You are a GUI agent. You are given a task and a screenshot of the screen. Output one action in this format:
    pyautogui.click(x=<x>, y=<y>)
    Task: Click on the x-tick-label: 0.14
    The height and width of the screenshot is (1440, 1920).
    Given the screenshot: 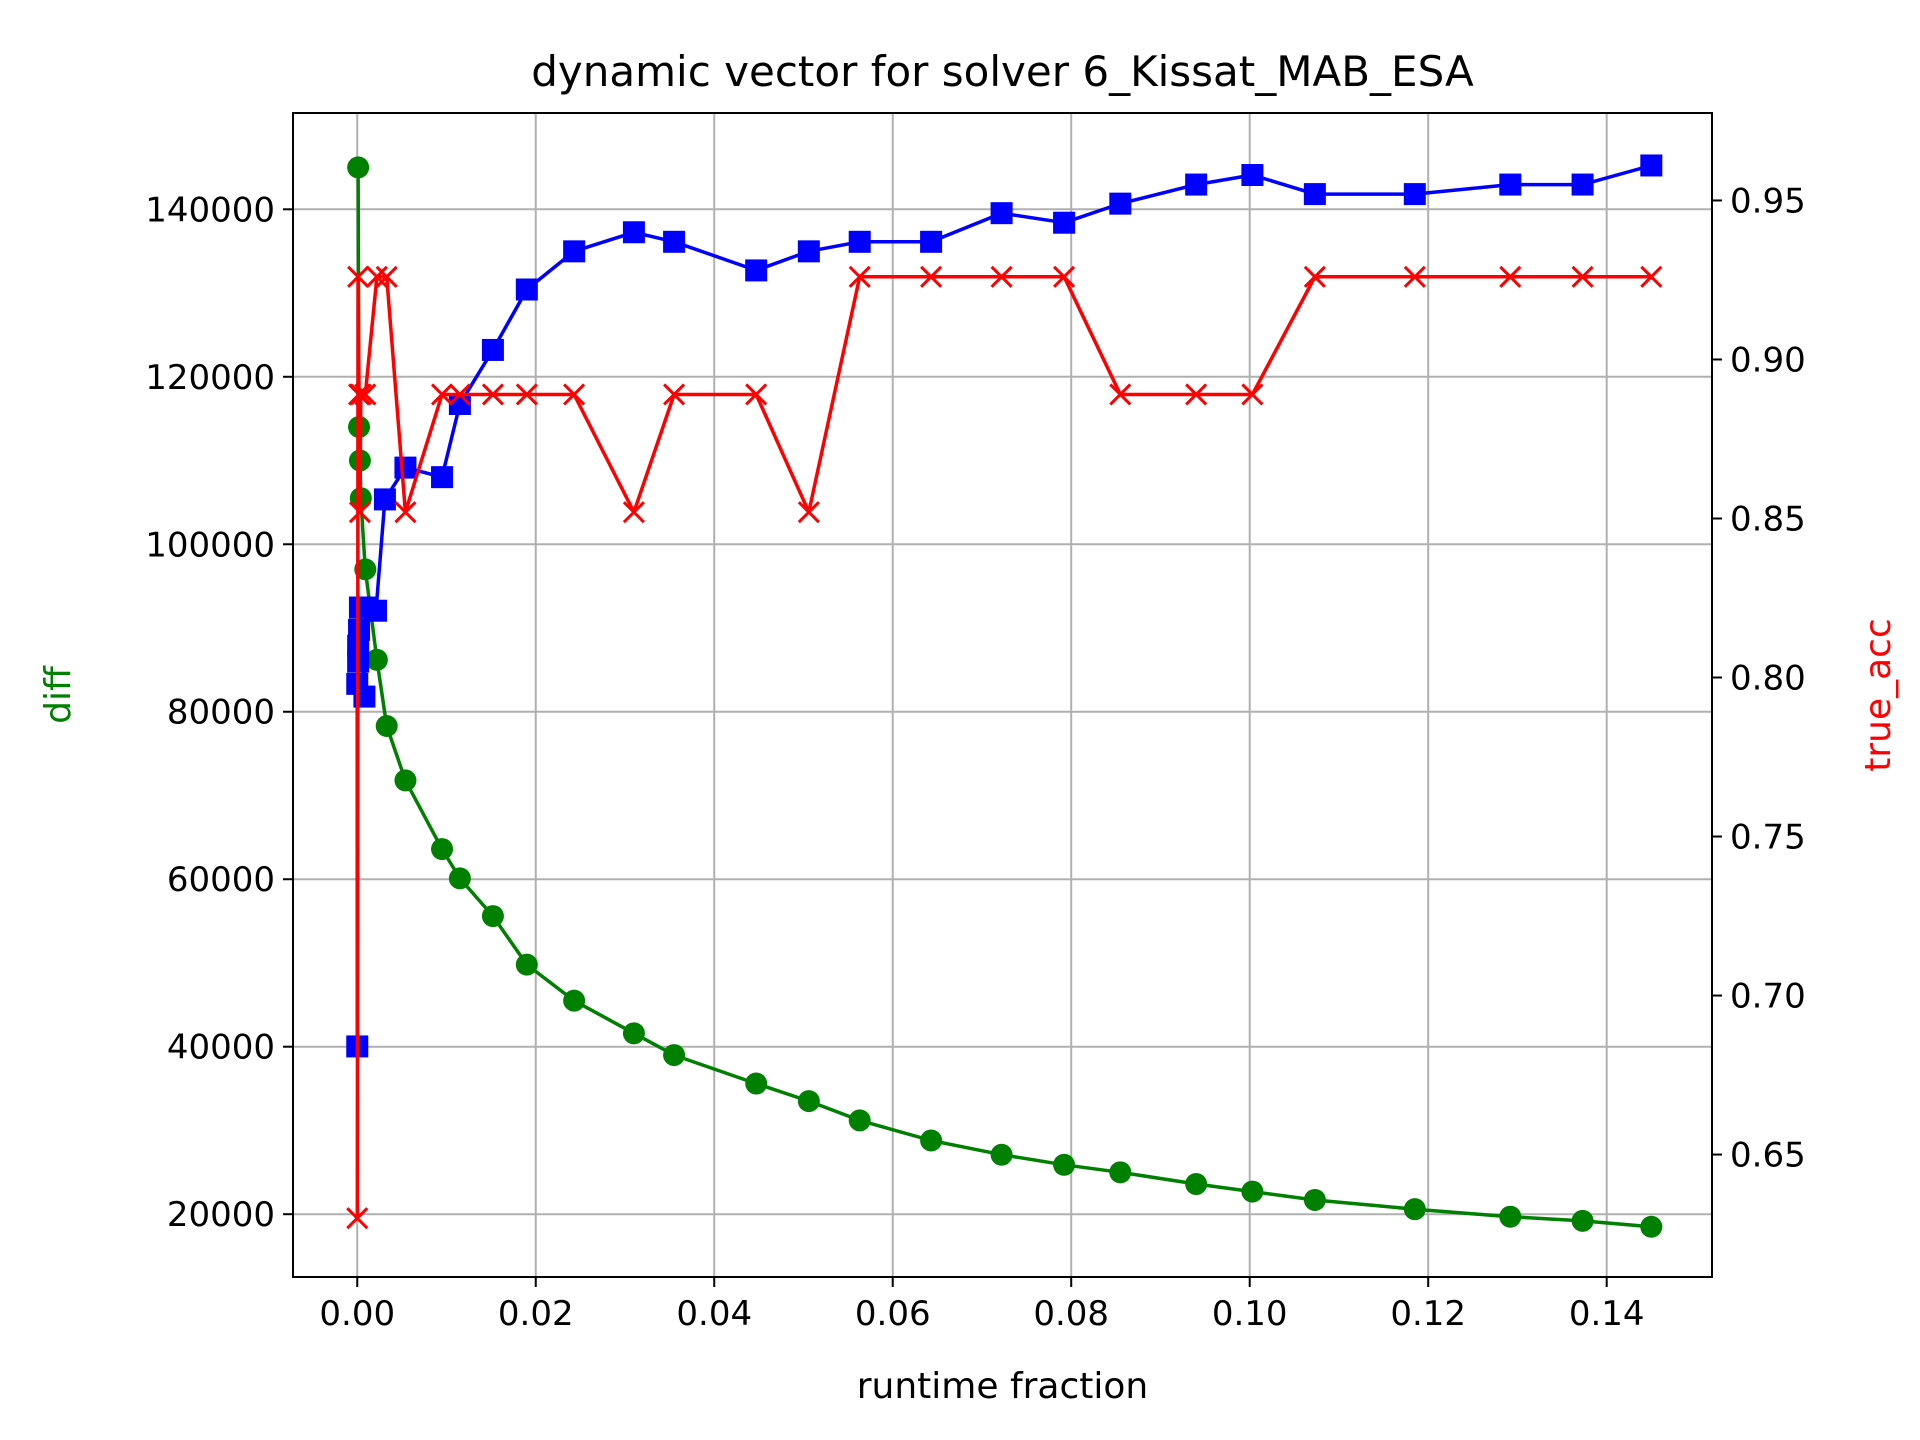 What is the action you would take?
    pyautogui.click(x=1607, y=1314)
    